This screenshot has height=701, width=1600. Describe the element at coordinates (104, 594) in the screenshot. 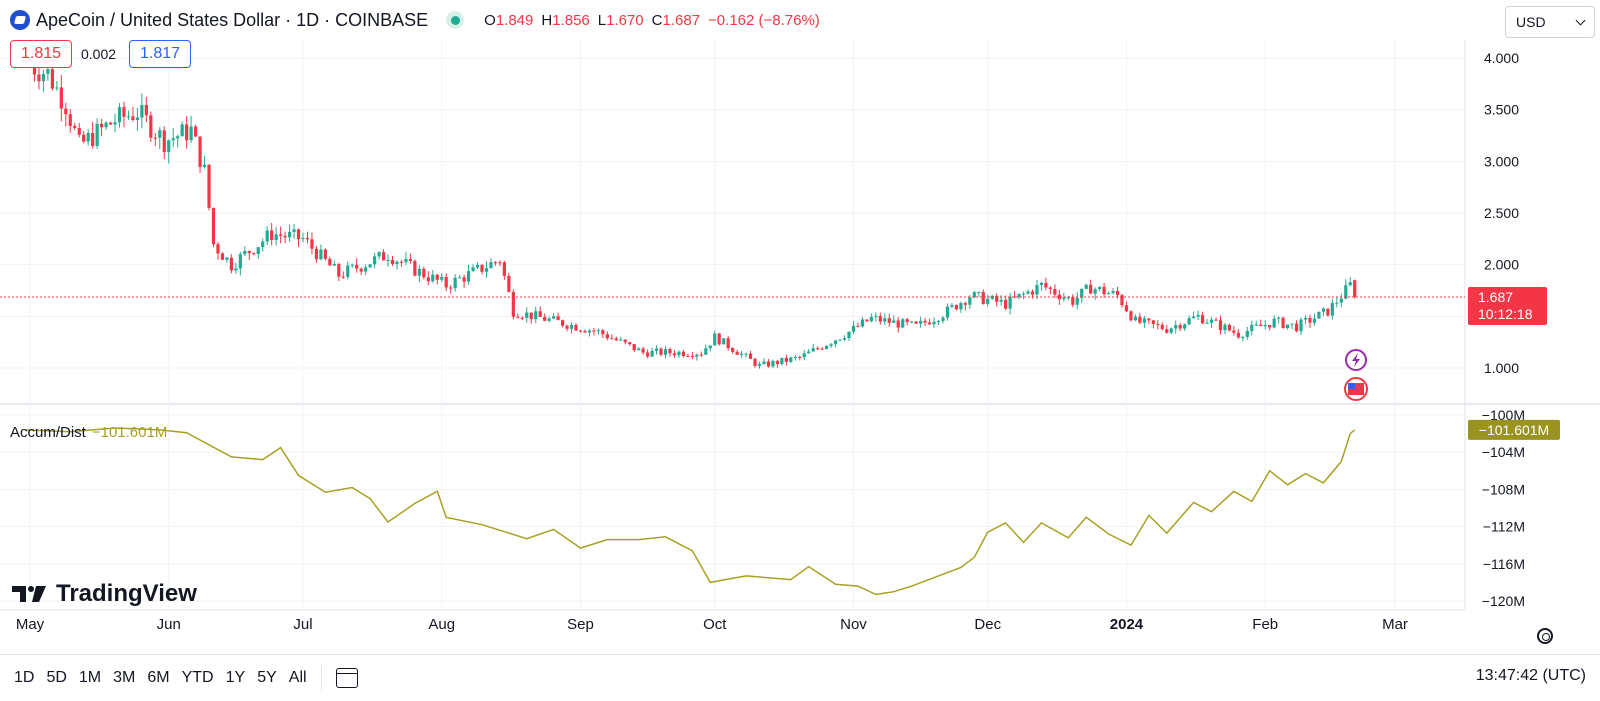

I see `tradingview-logo: TradingView` at that location.